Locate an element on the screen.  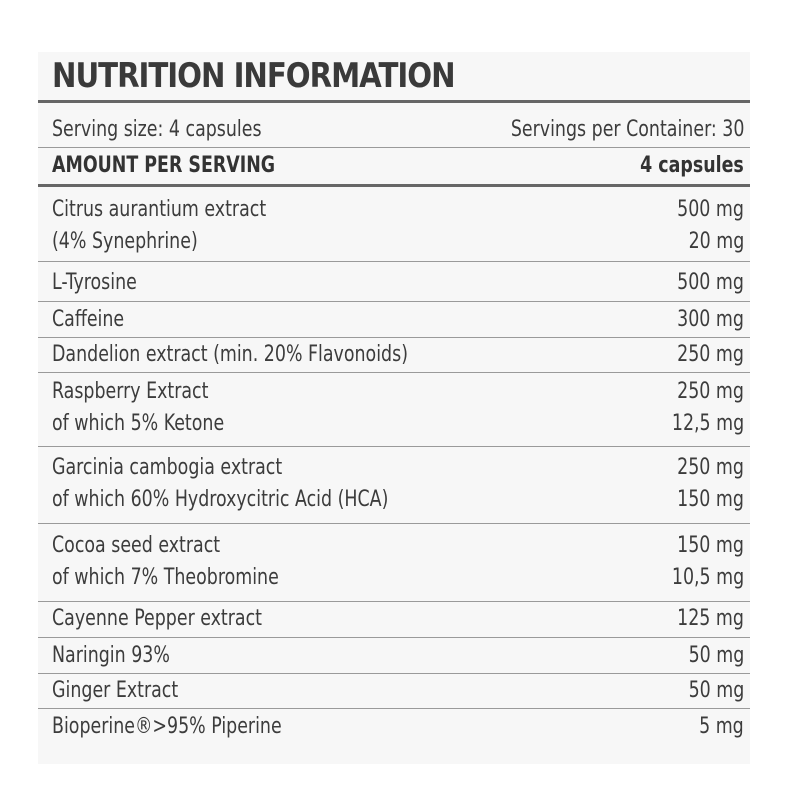
panel-title: NUTRITION INFORMATION is located at coordinates (254, 76).